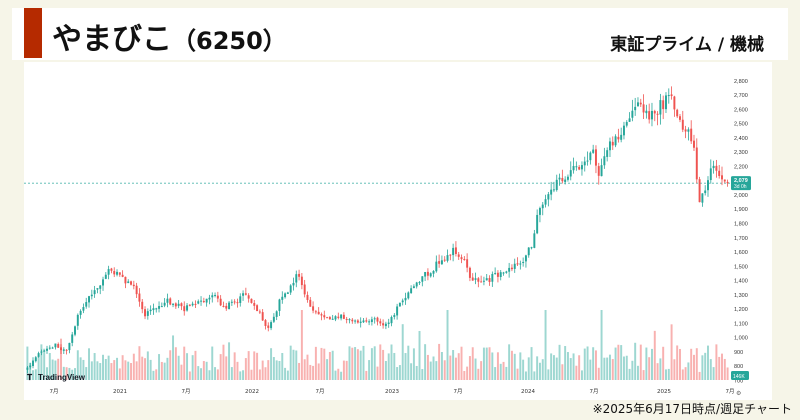  I want to click on y-tick-label: 2,800, so click(741, 82).